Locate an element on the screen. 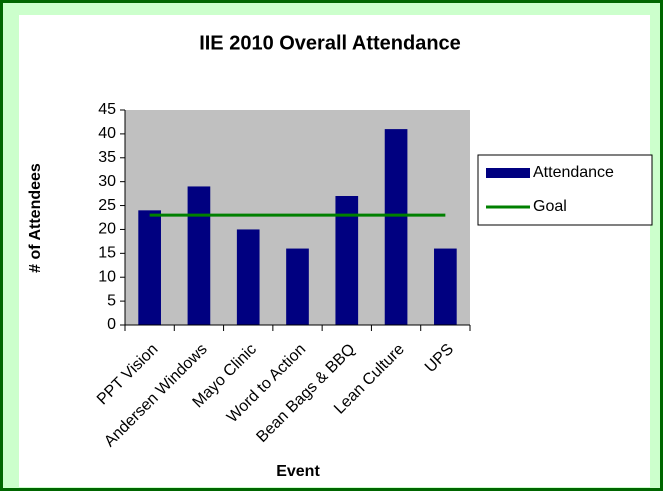 Image resolution: width=663 pixels, height=491 pixels. y-axis-label: # of Attendees is located at coordinates (35, 218).